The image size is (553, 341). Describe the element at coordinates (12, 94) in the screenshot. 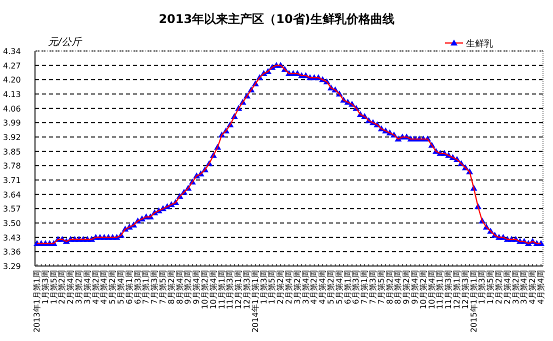

I see `y-tick-label: 4.13` at that location.